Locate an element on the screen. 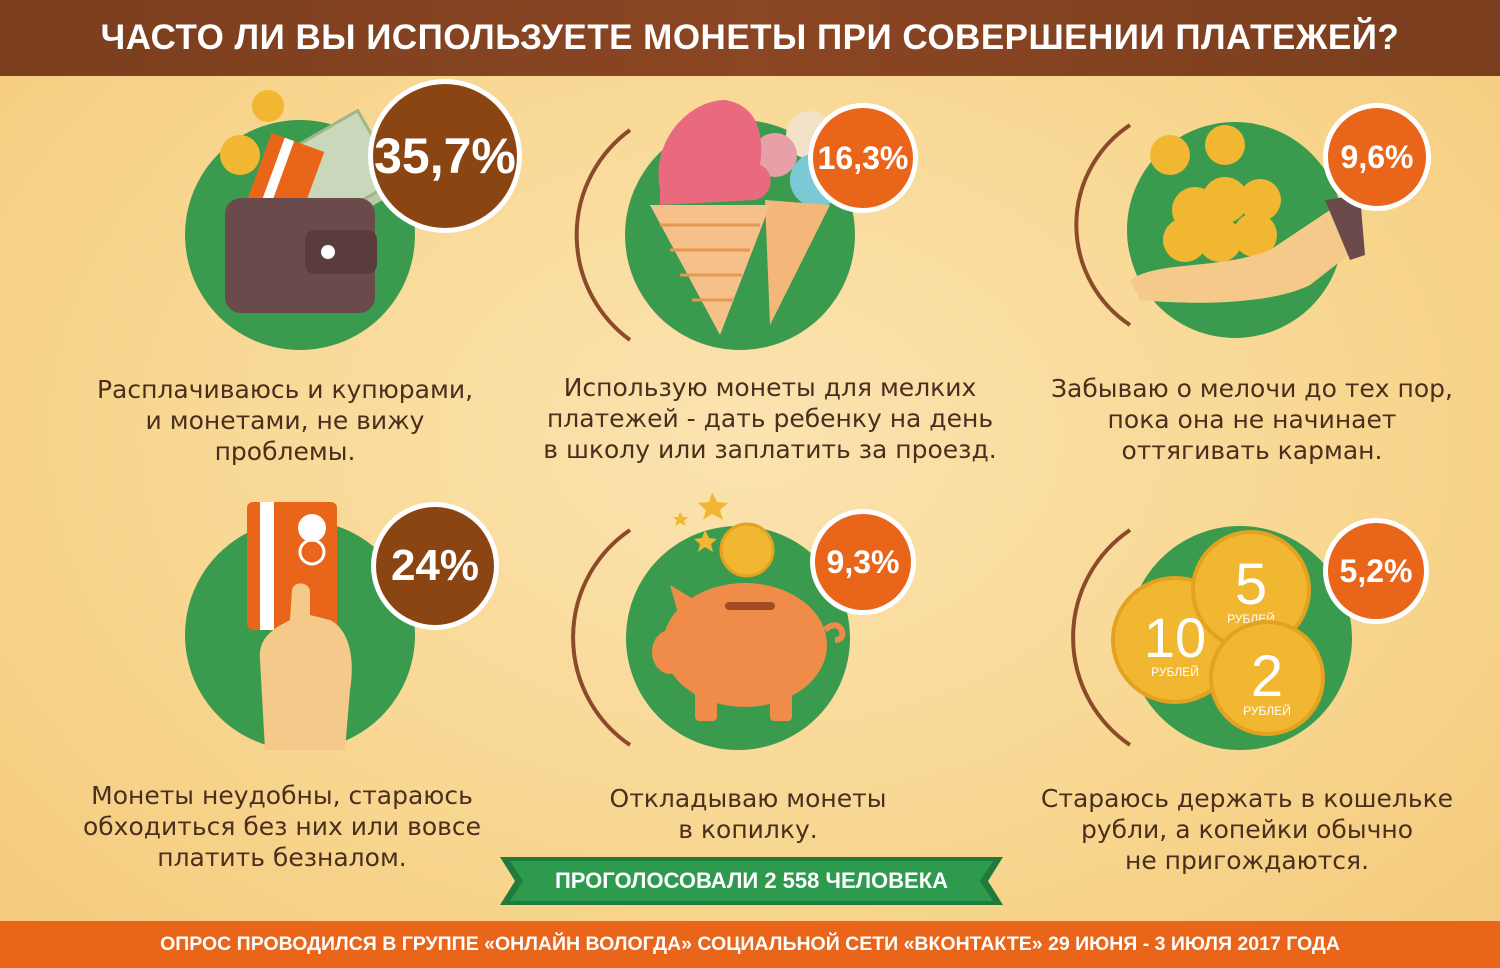  card-hand-icon is located at coordinates (300, 626).